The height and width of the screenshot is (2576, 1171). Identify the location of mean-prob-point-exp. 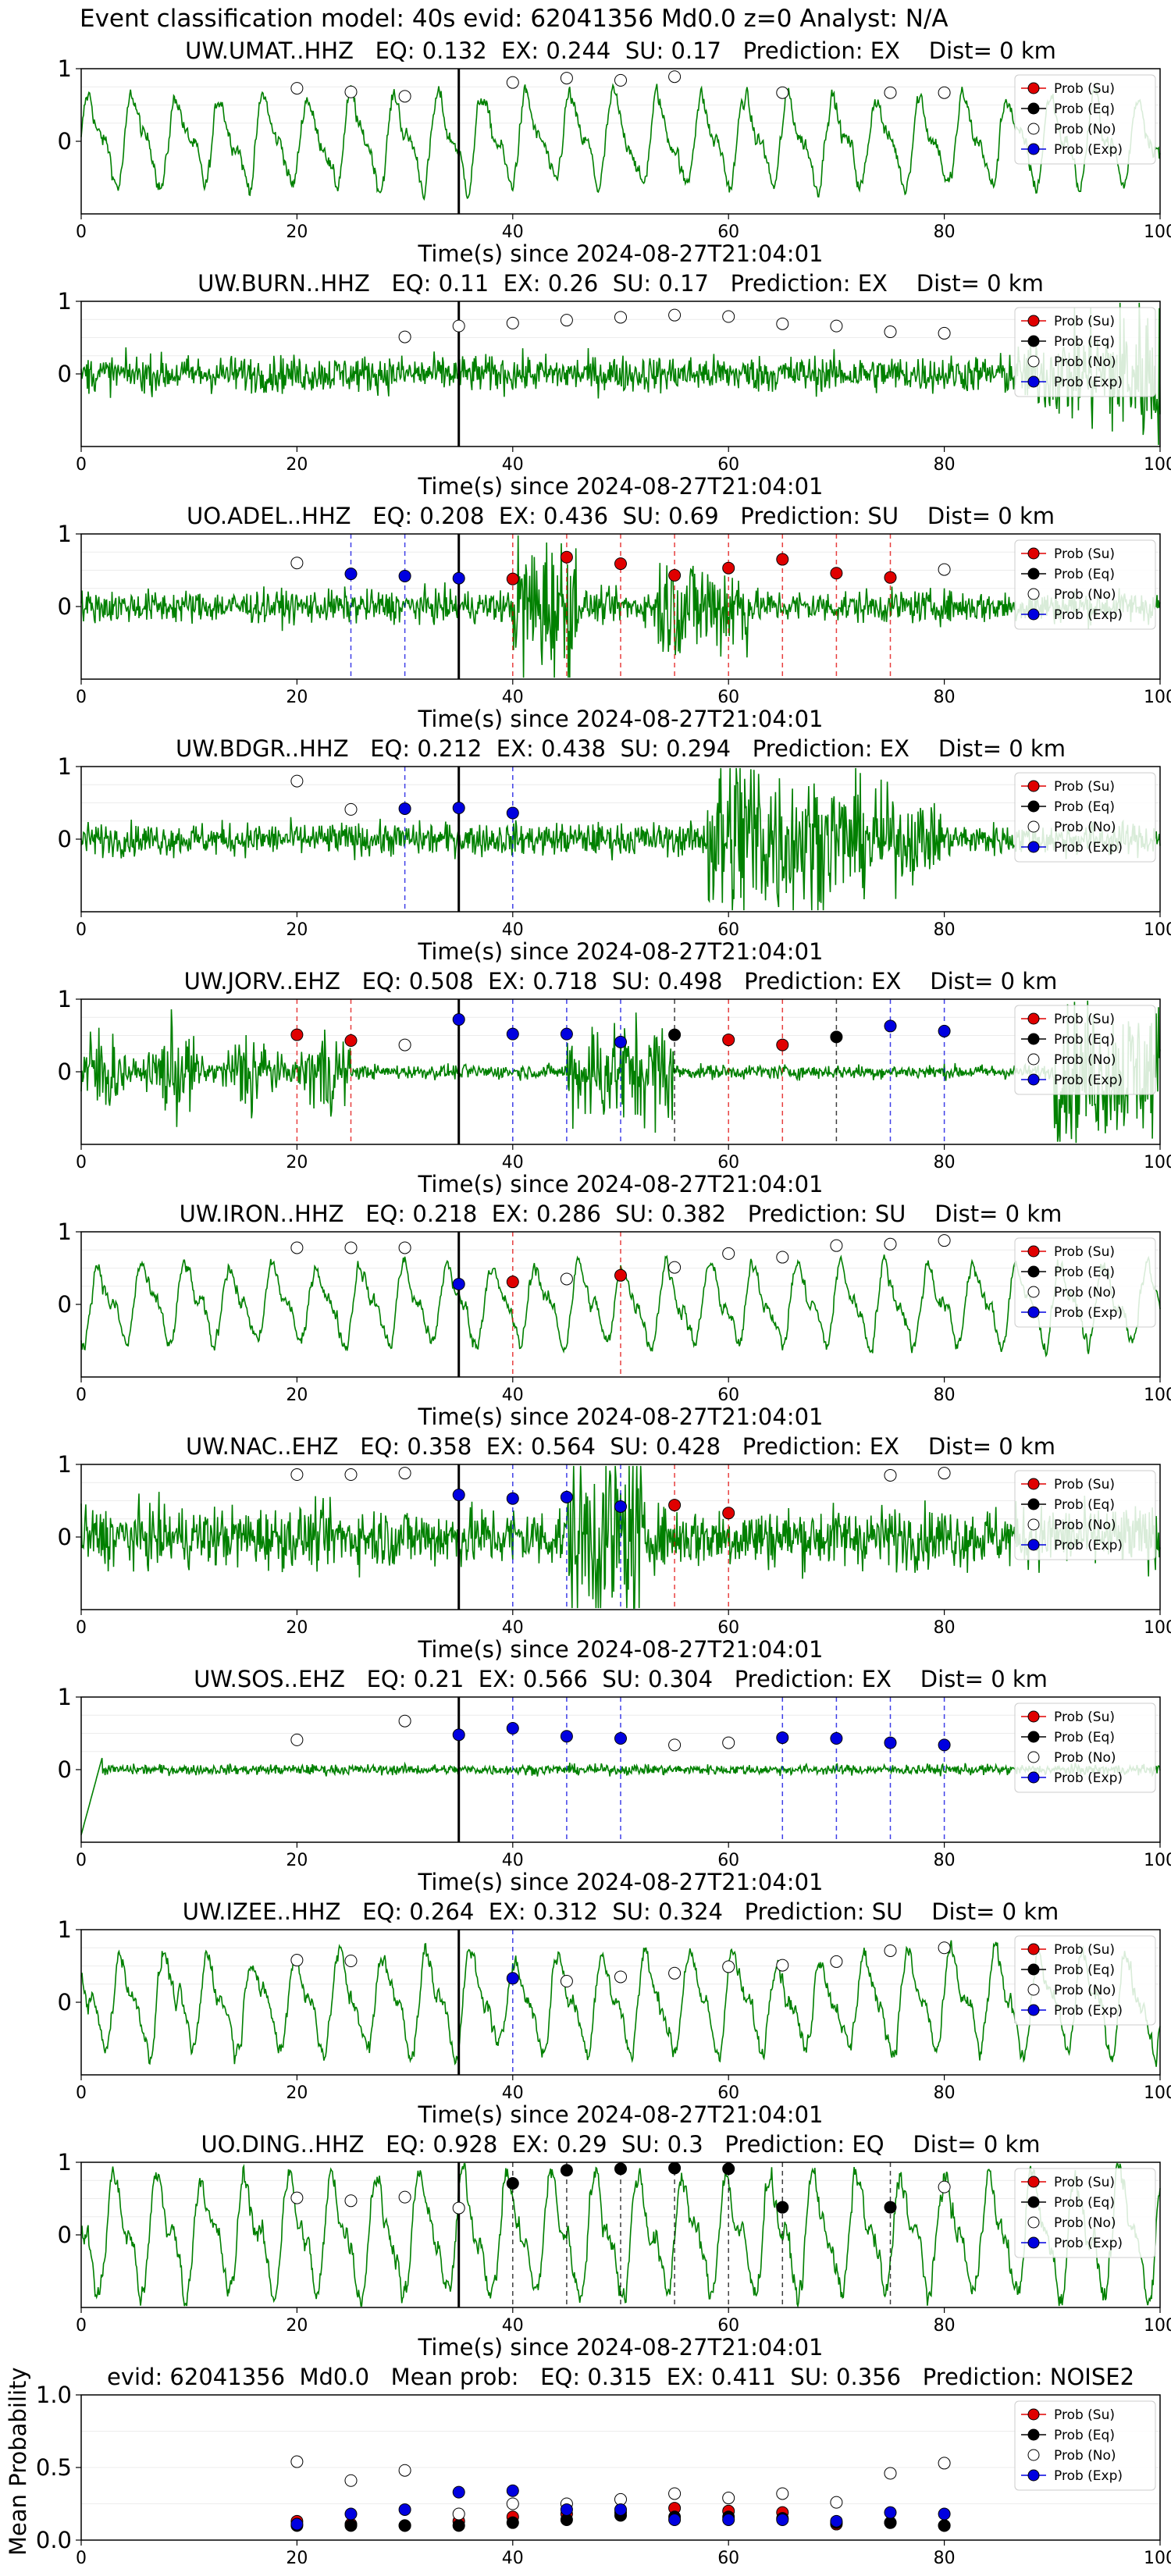
(405, 2509).